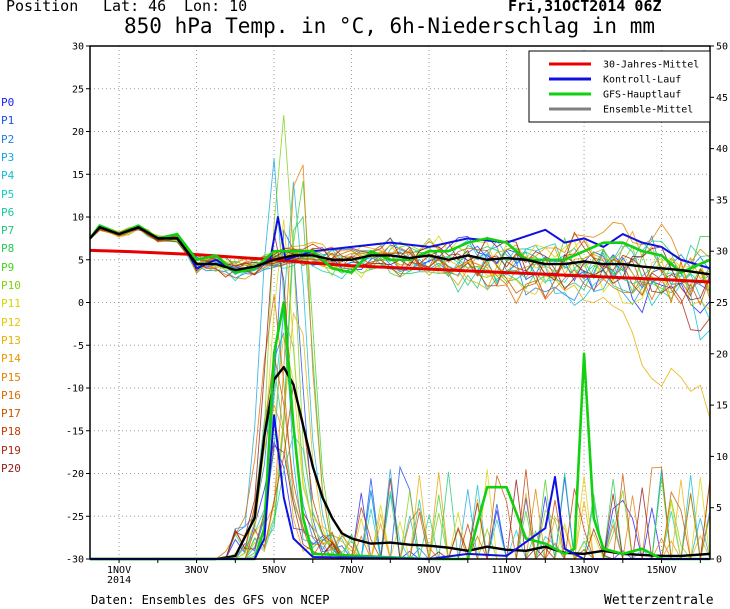 The height and width of the screenshot is (609, 730). What do you see at coordinates (584, 570) in the screenshot?
I see `x-tick-label: 13NOV` at bounding box center [584, 570].